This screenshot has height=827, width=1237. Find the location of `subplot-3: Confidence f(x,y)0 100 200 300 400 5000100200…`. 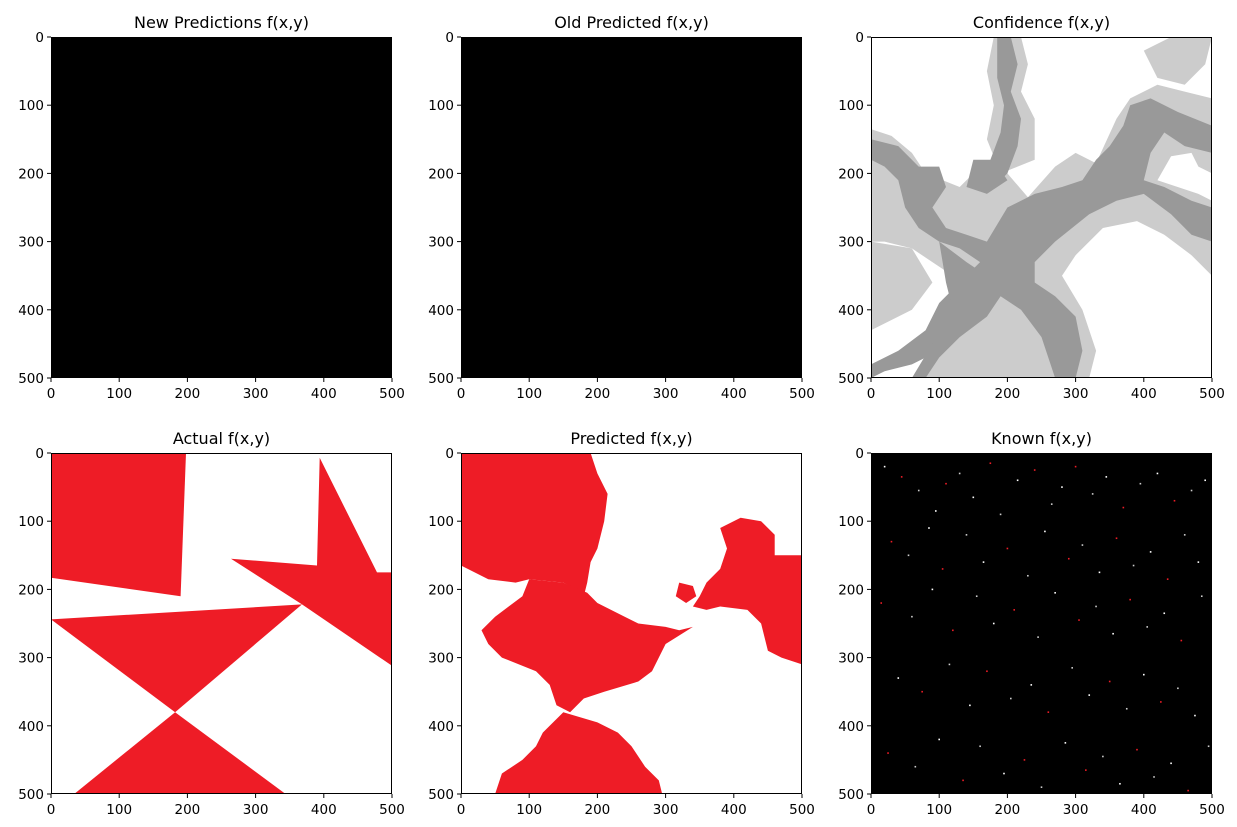

subplot-3: Confidence f(x,y)0 100 200 300 400 5000100200… is located at coordinates (1031, 207).